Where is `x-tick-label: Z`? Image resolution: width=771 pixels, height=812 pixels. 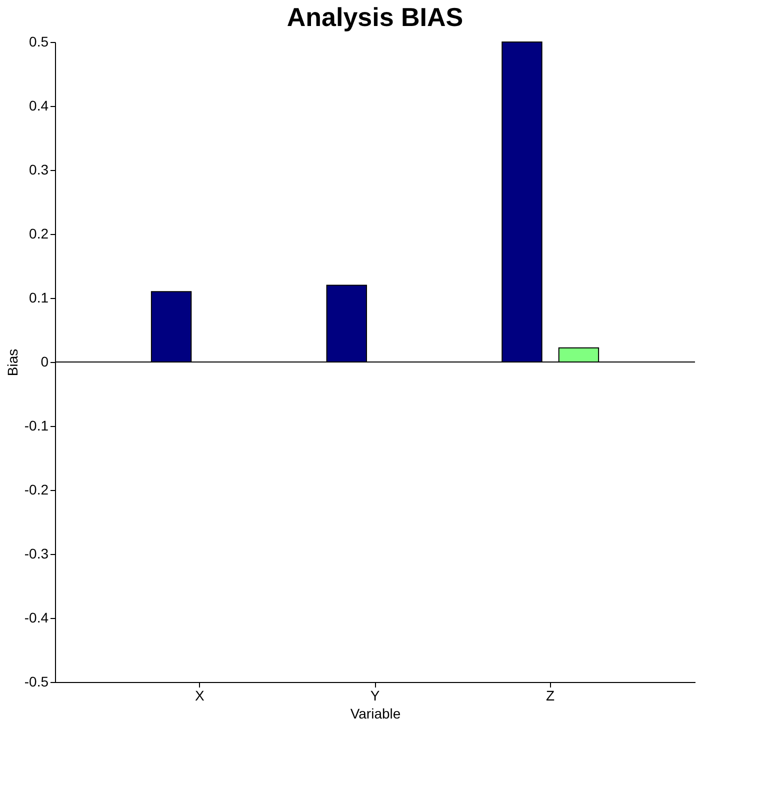 x-tick-label: Z is located at coordinates (551, 696).